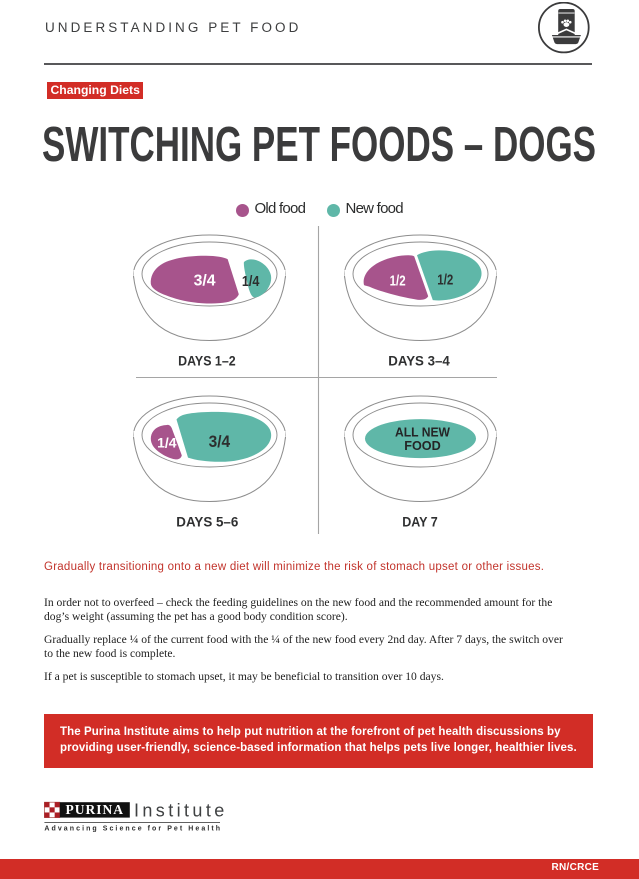  I want to click on svg-text:Advancing Science for Pet Heal: Advancing Science for Pet Health, so click(132, 829).